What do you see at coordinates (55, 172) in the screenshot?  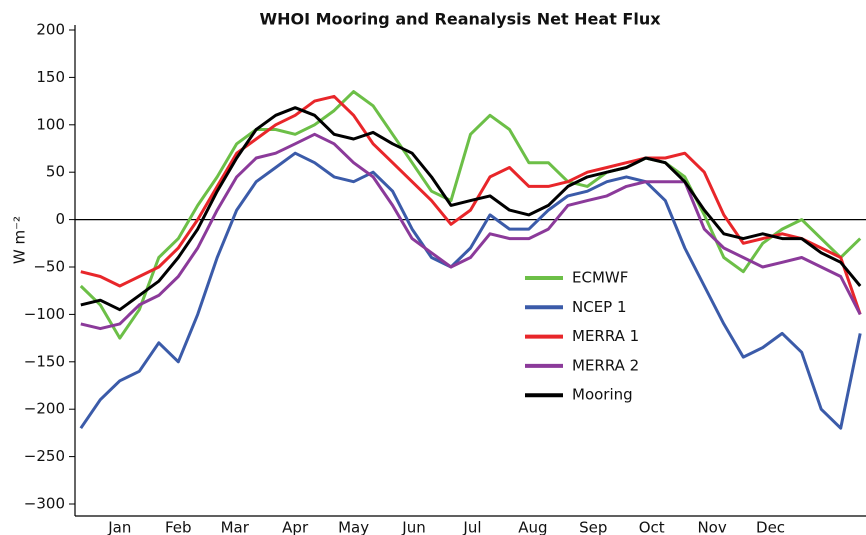 I see `y-tick-label: 50` at bounding box center [55, 172].